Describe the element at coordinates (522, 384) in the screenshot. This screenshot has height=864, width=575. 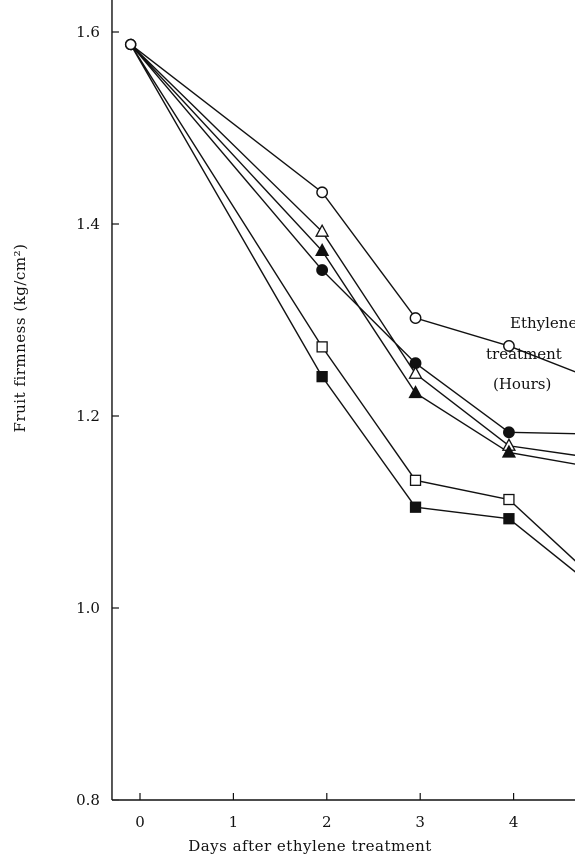
I see `legend-title-line-3: (Hours)` at that location.